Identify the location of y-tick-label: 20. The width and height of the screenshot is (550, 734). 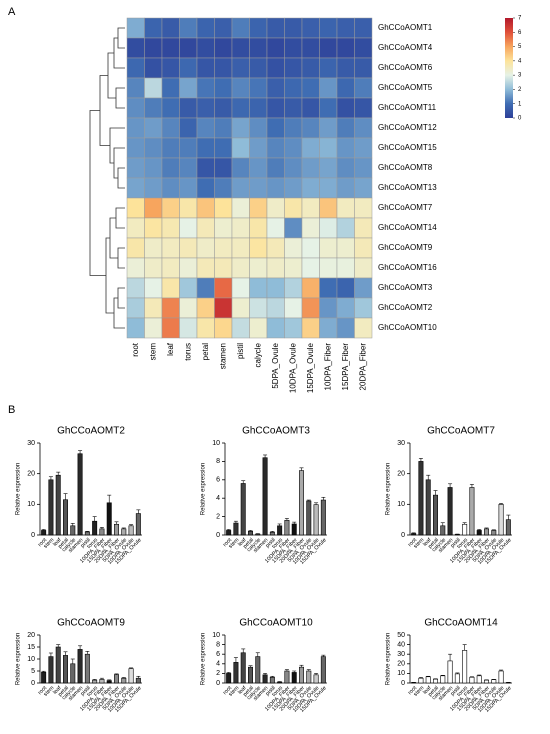
(31, 635).